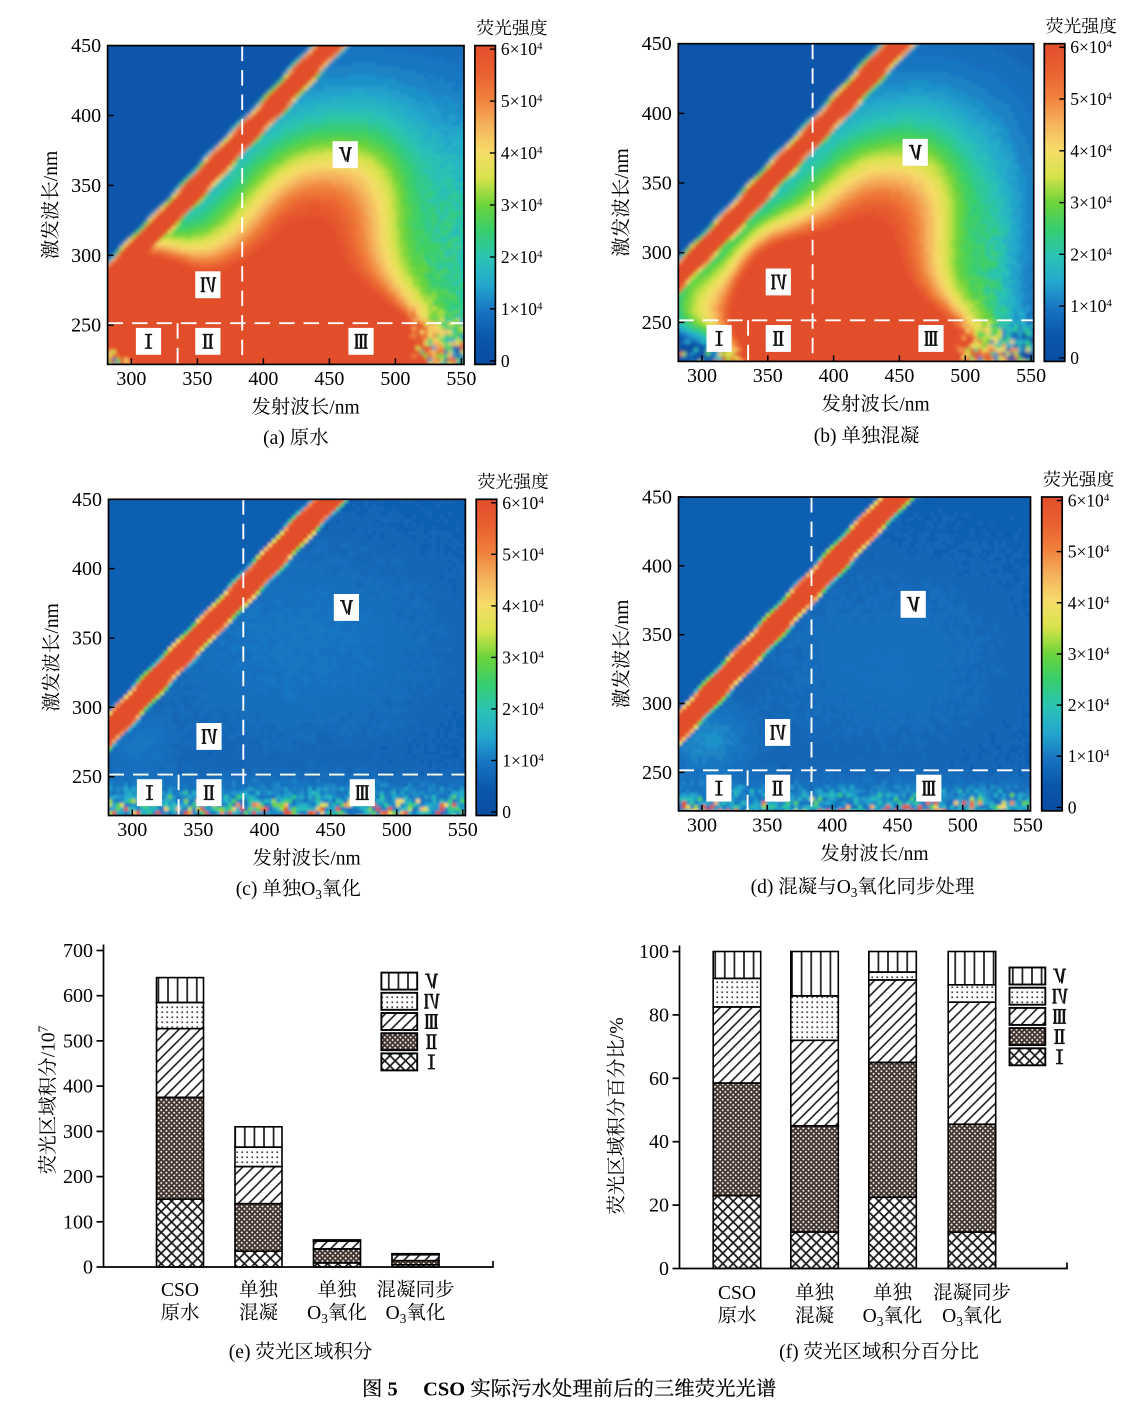 This screenshot has width=1124, height=1409. I want to click on svg-text: 20, so click(659, 1206).